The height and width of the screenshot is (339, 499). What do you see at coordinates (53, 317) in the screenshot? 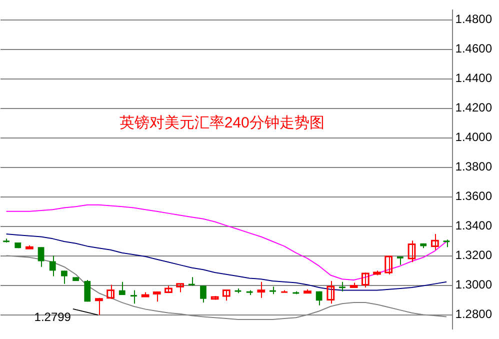
I see `annotation: 1.2799` at bounding box center [53, 317].